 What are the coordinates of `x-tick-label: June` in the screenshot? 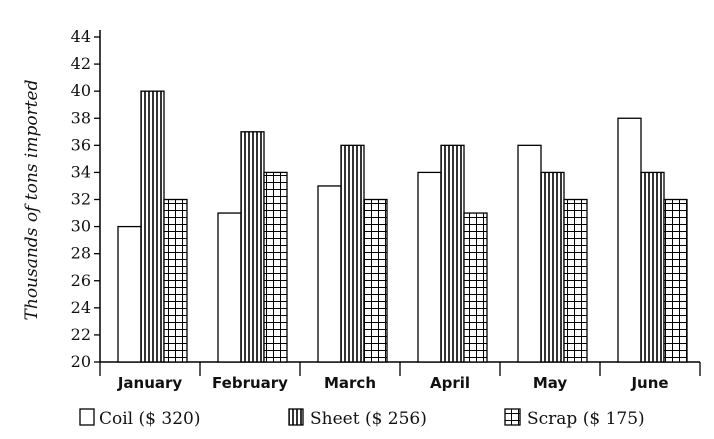 It's located at (649, 383).